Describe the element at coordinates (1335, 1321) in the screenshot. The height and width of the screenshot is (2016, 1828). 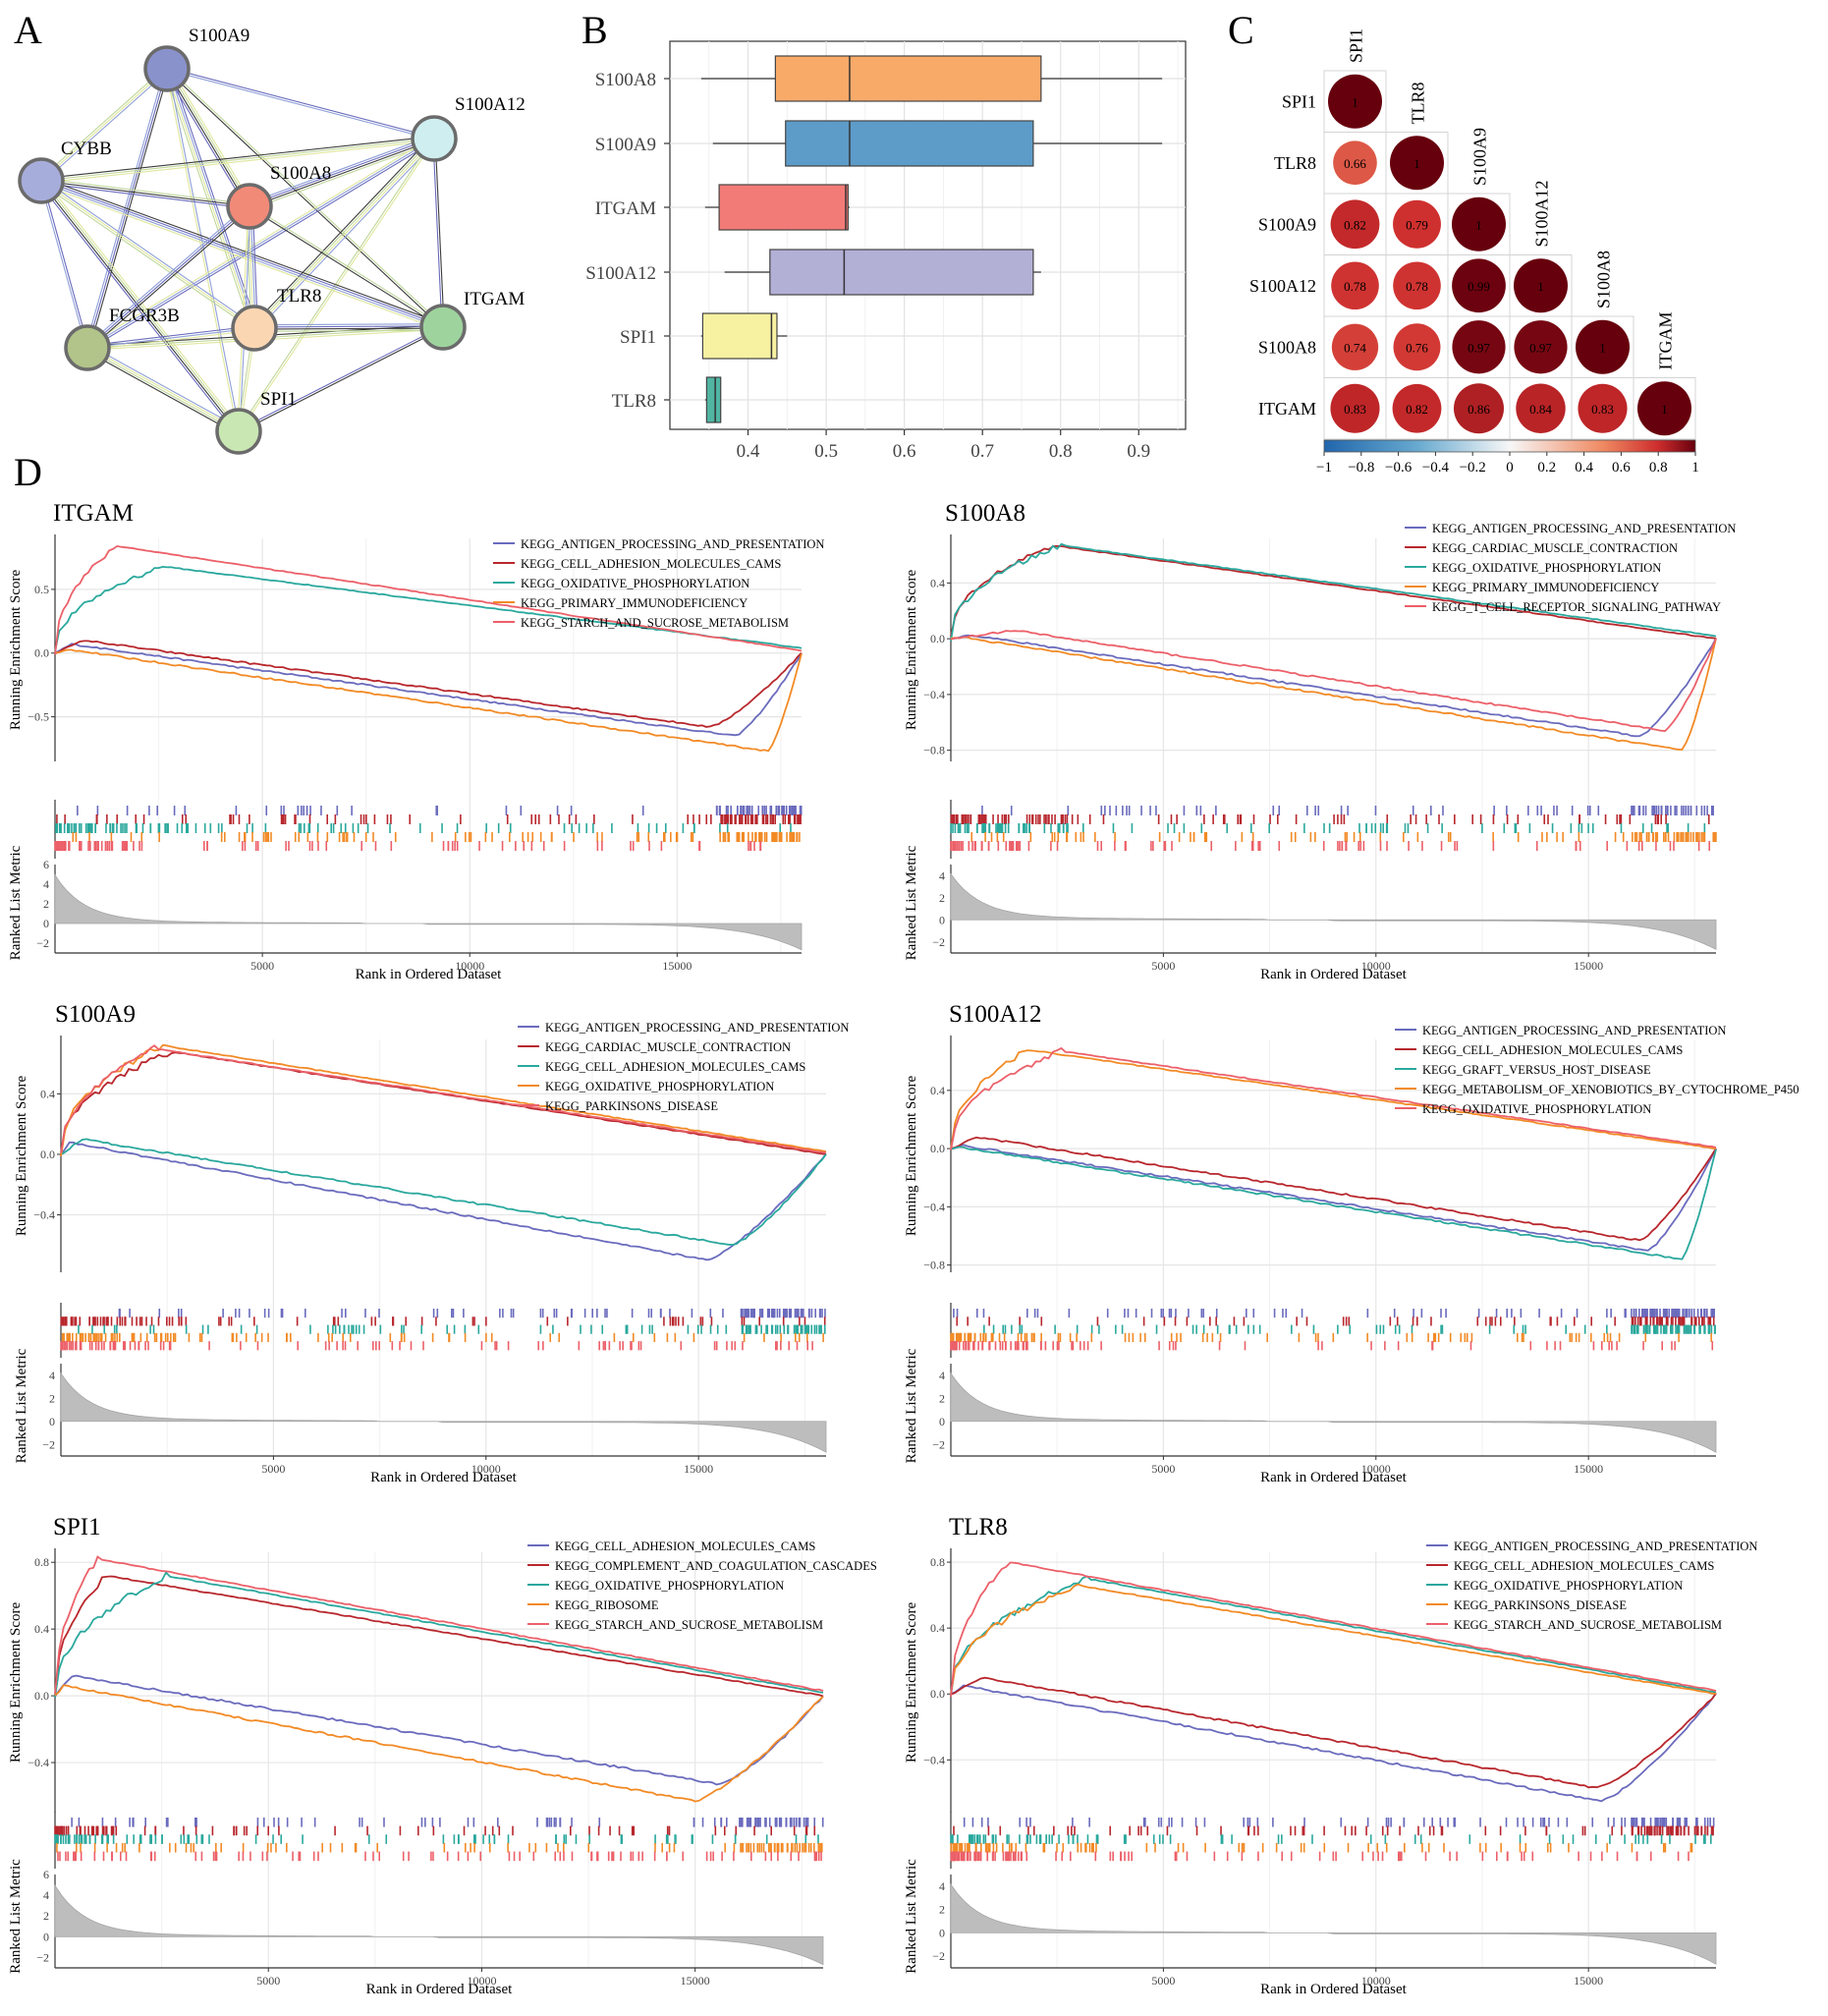
I see `gsea-hits-kegg-cell-adhesion-molecules-cams` at that location.